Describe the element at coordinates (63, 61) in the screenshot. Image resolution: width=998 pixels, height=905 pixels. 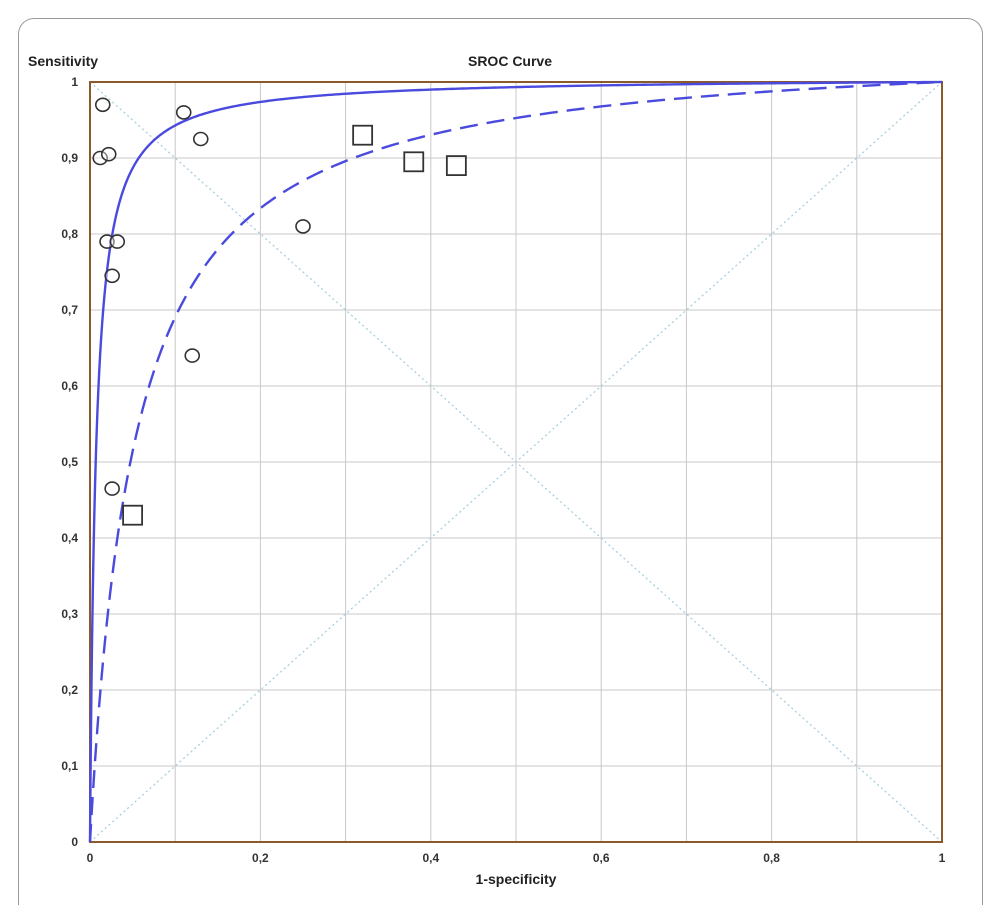
I see `y-axis-label: Sensitivity` at that location.